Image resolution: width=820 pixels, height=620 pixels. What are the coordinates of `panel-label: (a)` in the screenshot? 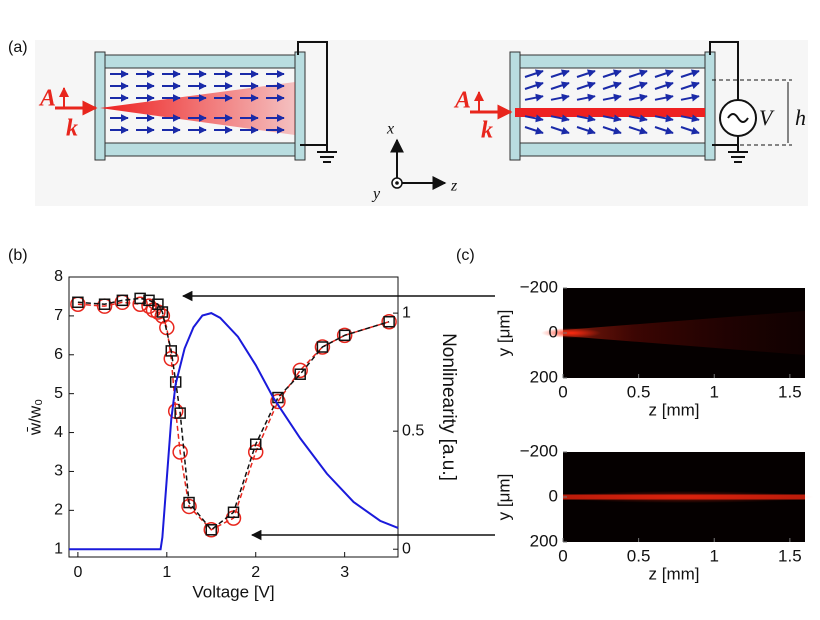 It's located at (18, 47).